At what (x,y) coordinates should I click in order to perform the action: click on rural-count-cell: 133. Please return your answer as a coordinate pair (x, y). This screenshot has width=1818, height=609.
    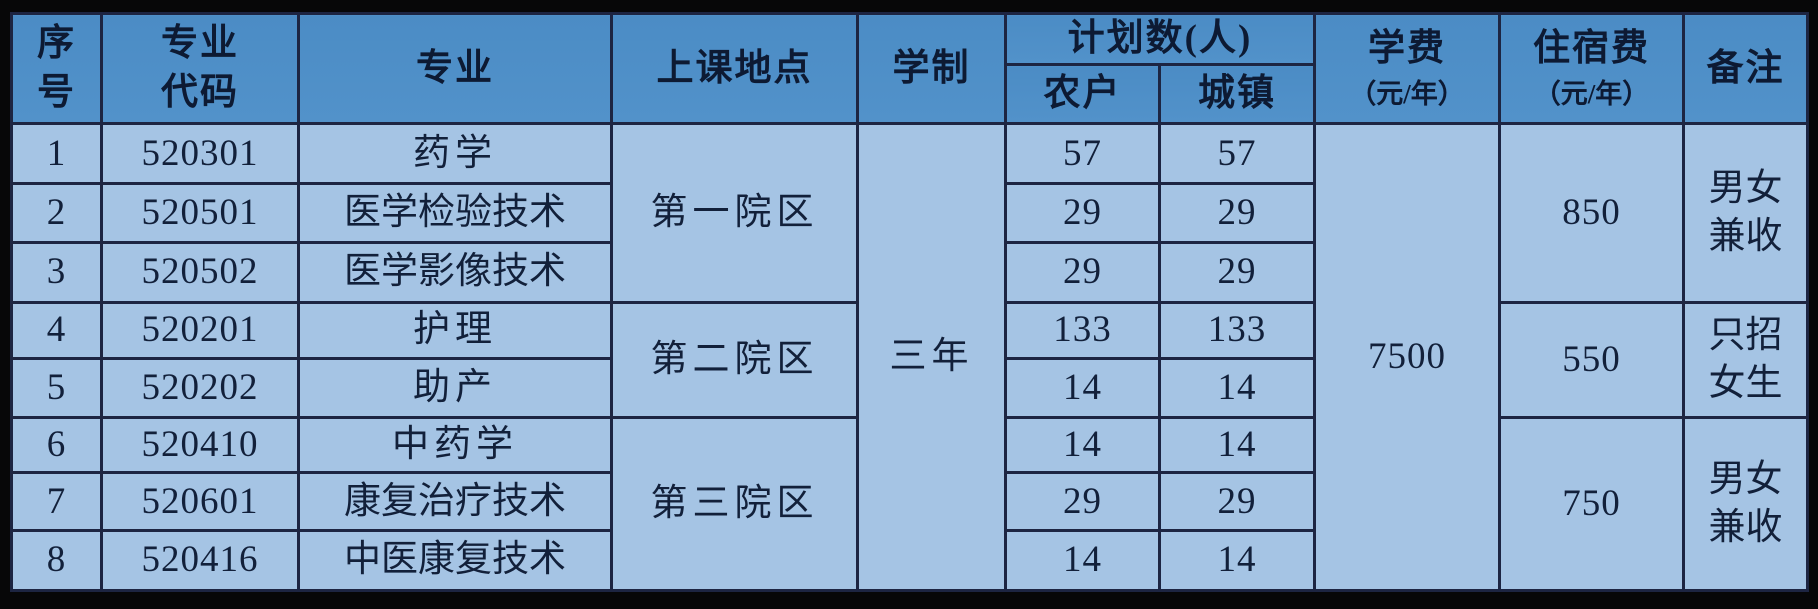
    Looking at the image, I should click on (1082, 330).